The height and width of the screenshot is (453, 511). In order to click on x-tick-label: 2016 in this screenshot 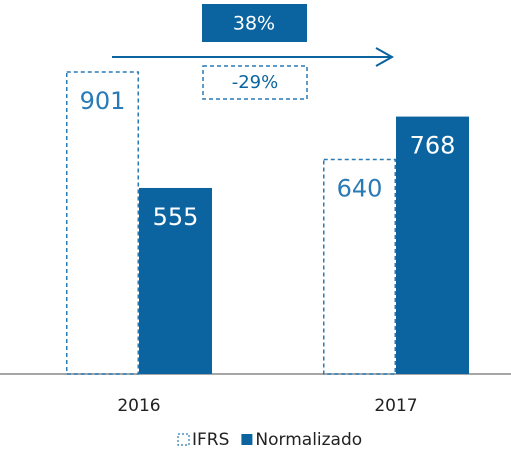, I will do `click(138, 406)`.